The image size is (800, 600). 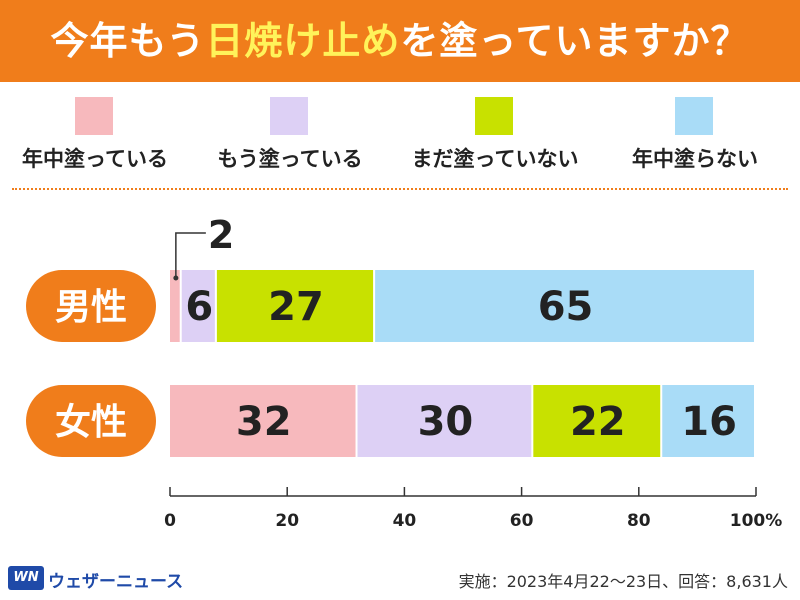 What do you see at coordinates (128, 41) in the screenshot?
I see `title-prefix: 今年もう` at bounding box center [128, 41].